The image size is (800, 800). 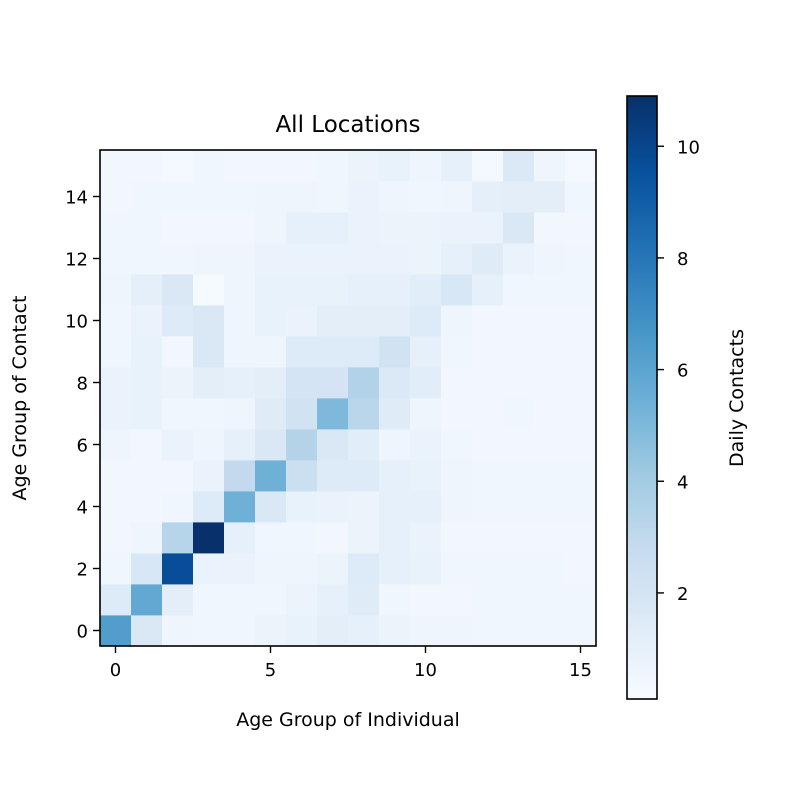 What do you see at coordinates (270, 670) in the screenshot?
I see `x-tick-label: 5` at bounding box center [270, 670].